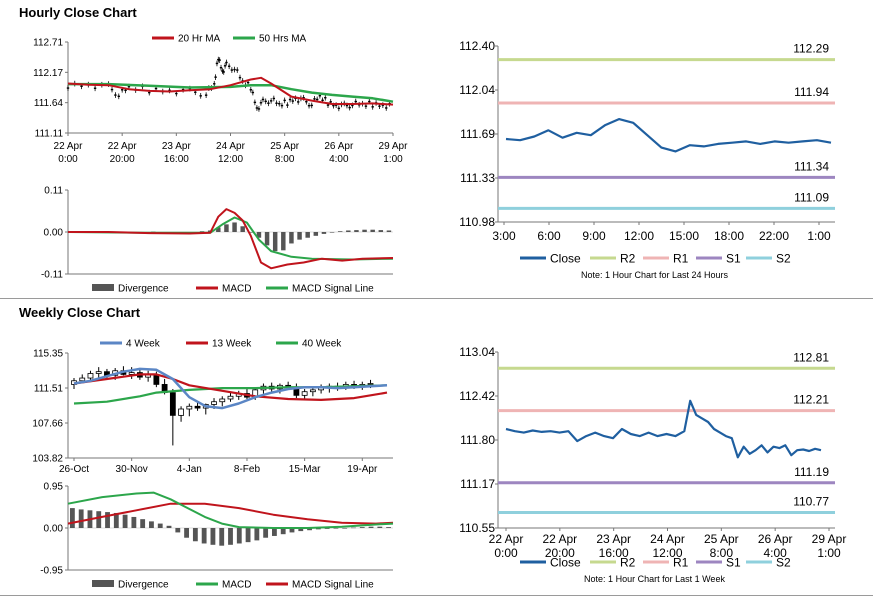 The height and width of the screenshot is (601, 873). Describe the element at coordinates (231, 146) in the screenshot. I see `hourly-price-x-tick-label: 24 Apr` at that location.